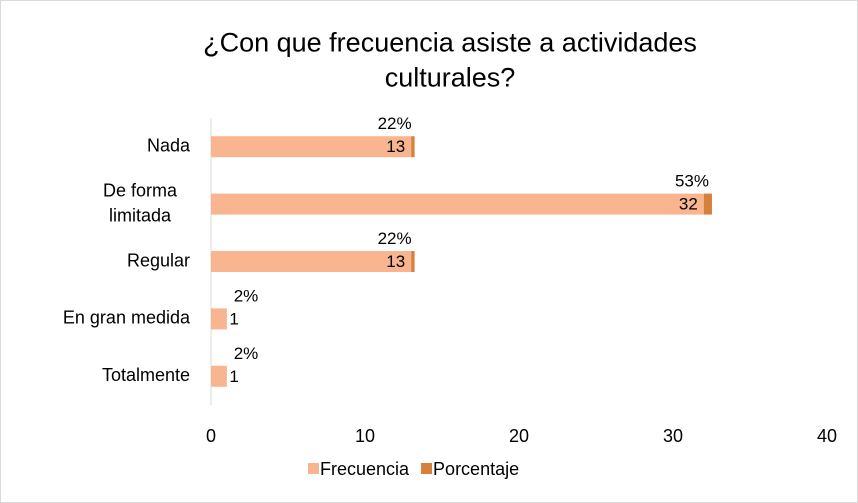 The height and width of the screenshot is (503, 858). I want to click on x-tick-label: 40, so click(827, 436).